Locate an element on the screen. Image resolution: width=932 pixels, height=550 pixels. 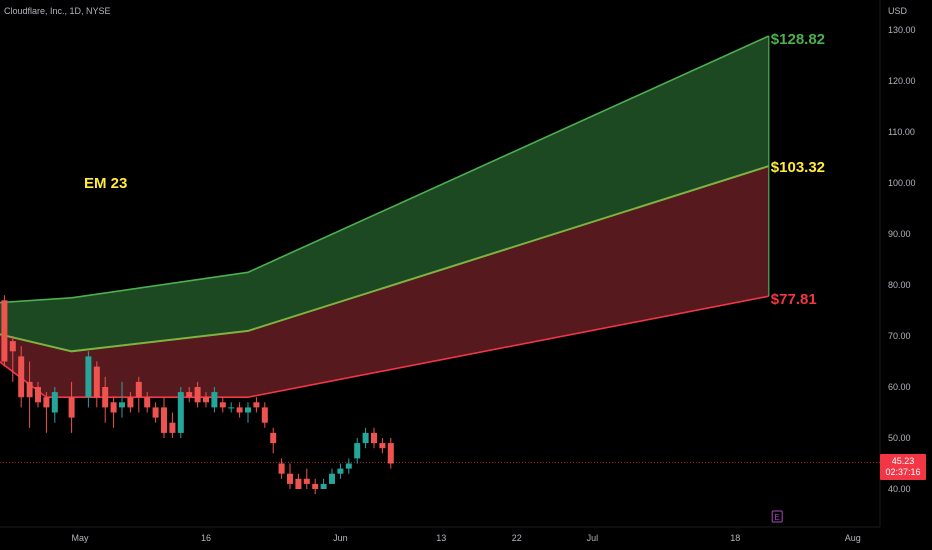
currency-label: USD is located at coordinates (898, 11).